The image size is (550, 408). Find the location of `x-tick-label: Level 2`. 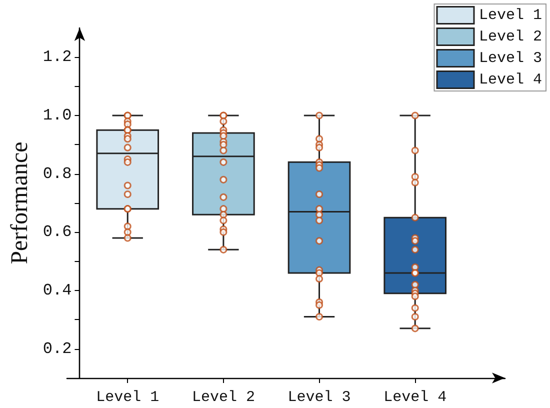

x-tick-label: Level 2 is located at coordinates (223, 397).